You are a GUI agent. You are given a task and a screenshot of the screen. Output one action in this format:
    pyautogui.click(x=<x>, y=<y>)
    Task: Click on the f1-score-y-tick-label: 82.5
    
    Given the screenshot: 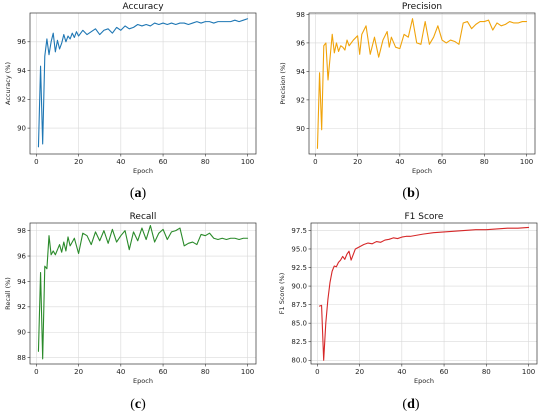 What is the action you would take?
    pyautogui.click(x=299, y=342)
    